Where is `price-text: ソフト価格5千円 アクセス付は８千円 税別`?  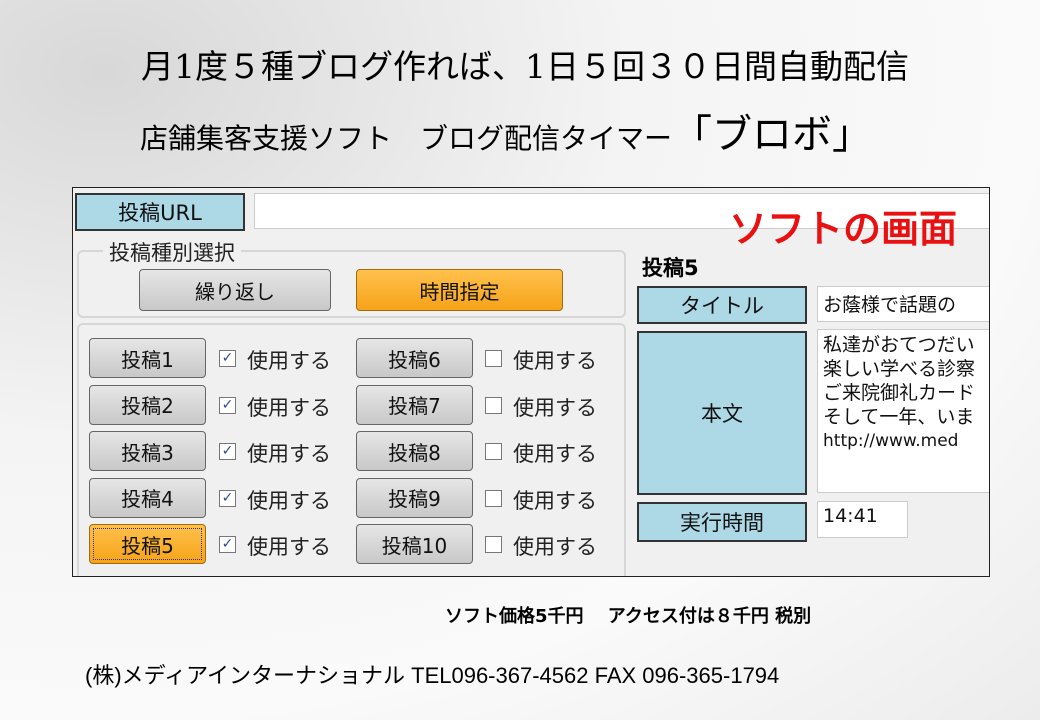 price-text: ソフト価格5千円 アクセス付は８千円 税別 is located at coordinates (628, 616).